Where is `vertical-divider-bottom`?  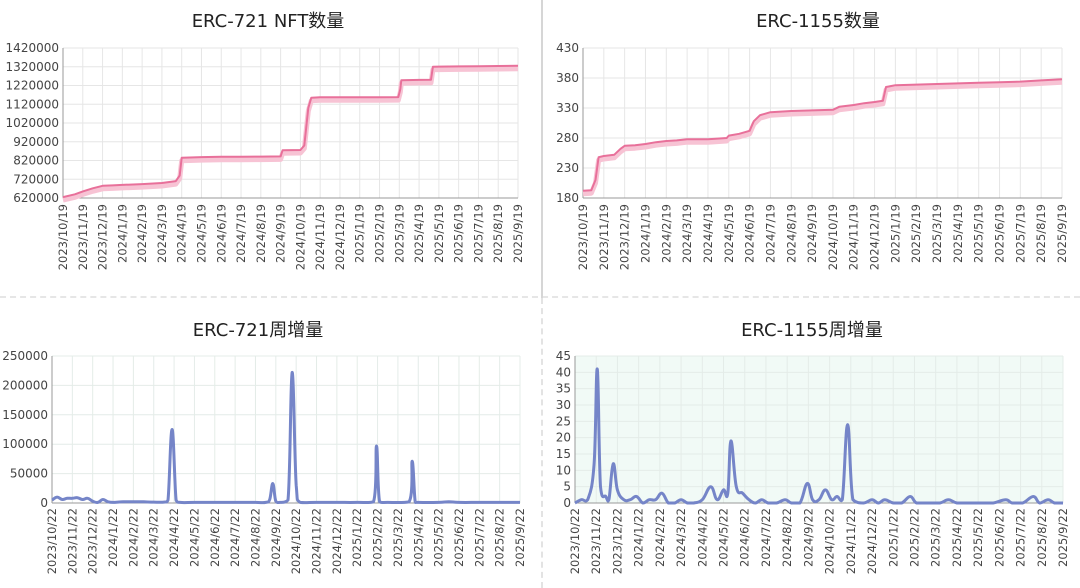
vertical-divider-bottom is located at coordinates (542, 443).